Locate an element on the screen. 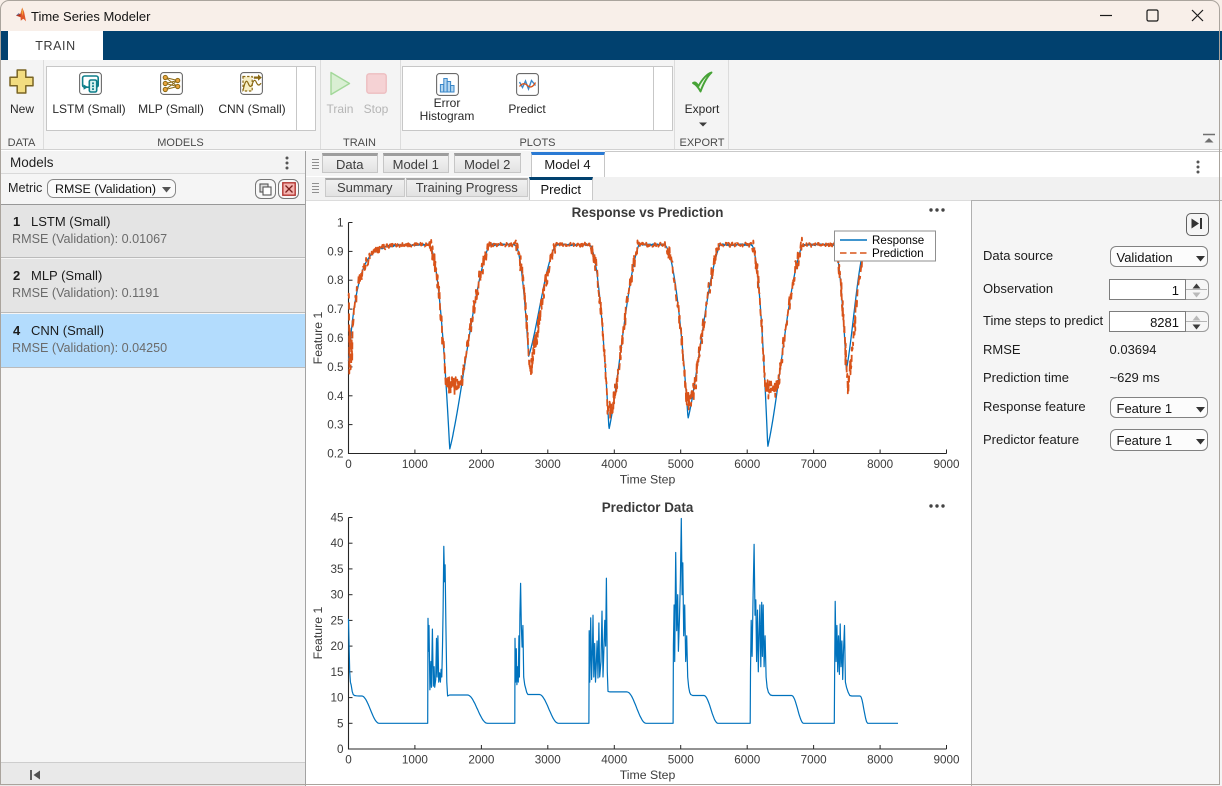 The height and width of the screenshot is (786, 1222). svg-text: 20 is located at coordinates (337, 646).